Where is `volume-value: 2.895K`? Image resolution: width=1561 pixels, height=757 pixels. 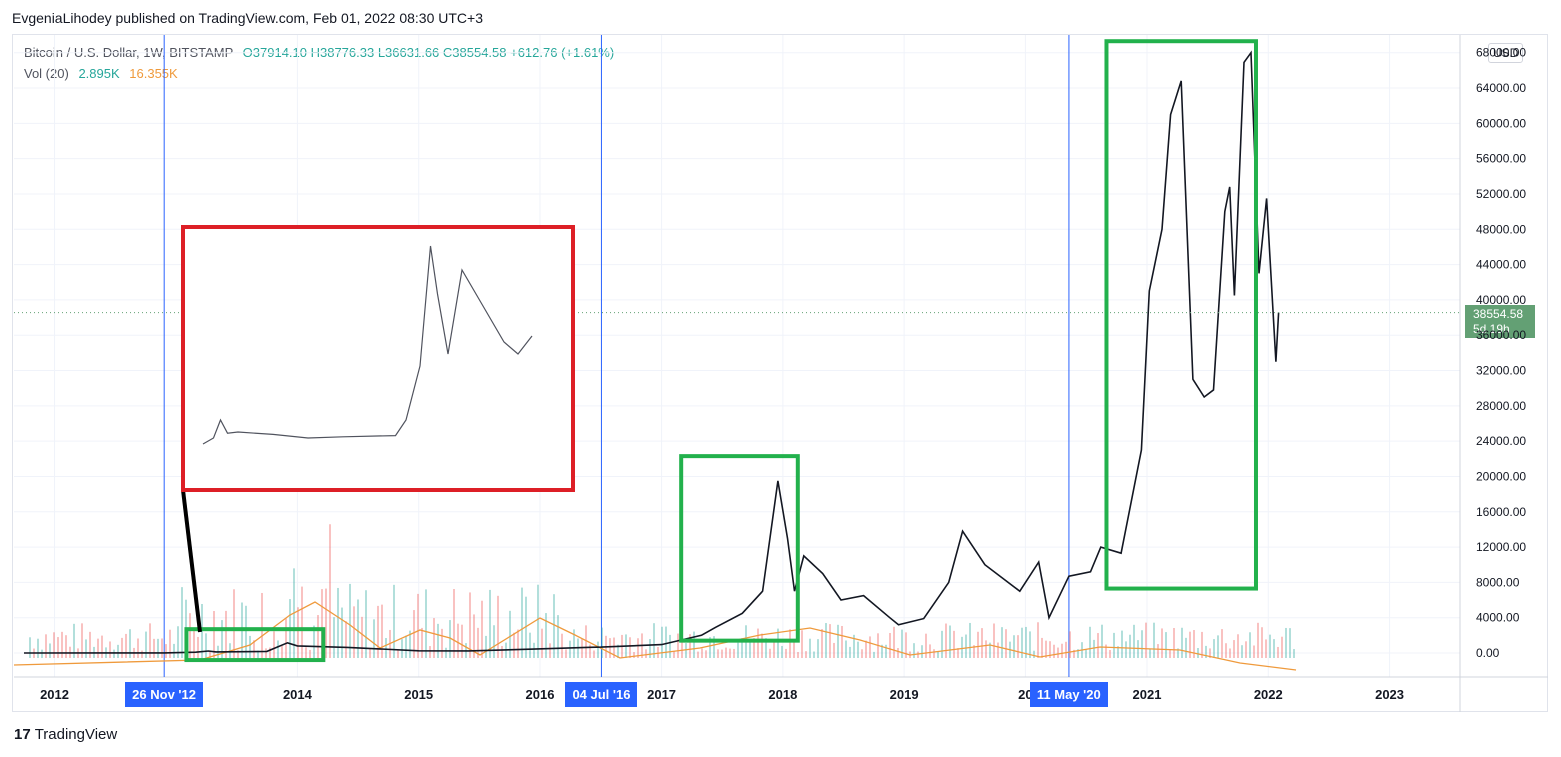 volume-value: 2.895K is located at coordinates (99, 73).